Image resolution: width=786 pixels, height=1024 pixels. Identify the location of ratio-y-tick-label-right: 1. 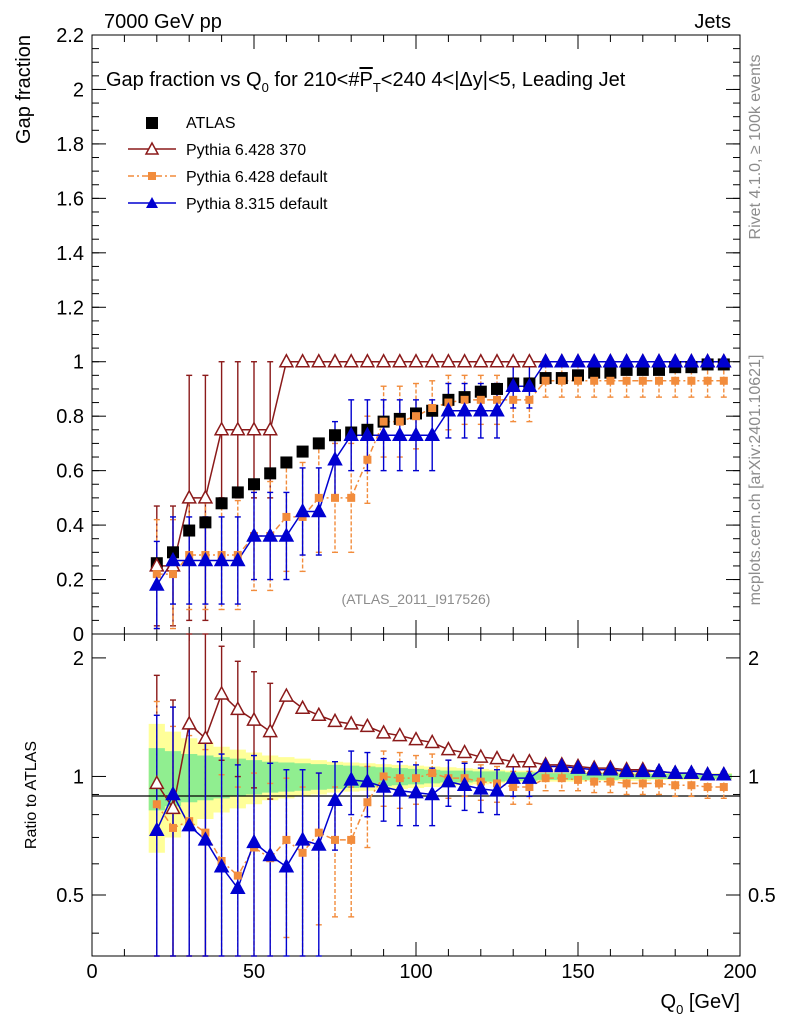
(753, 777).